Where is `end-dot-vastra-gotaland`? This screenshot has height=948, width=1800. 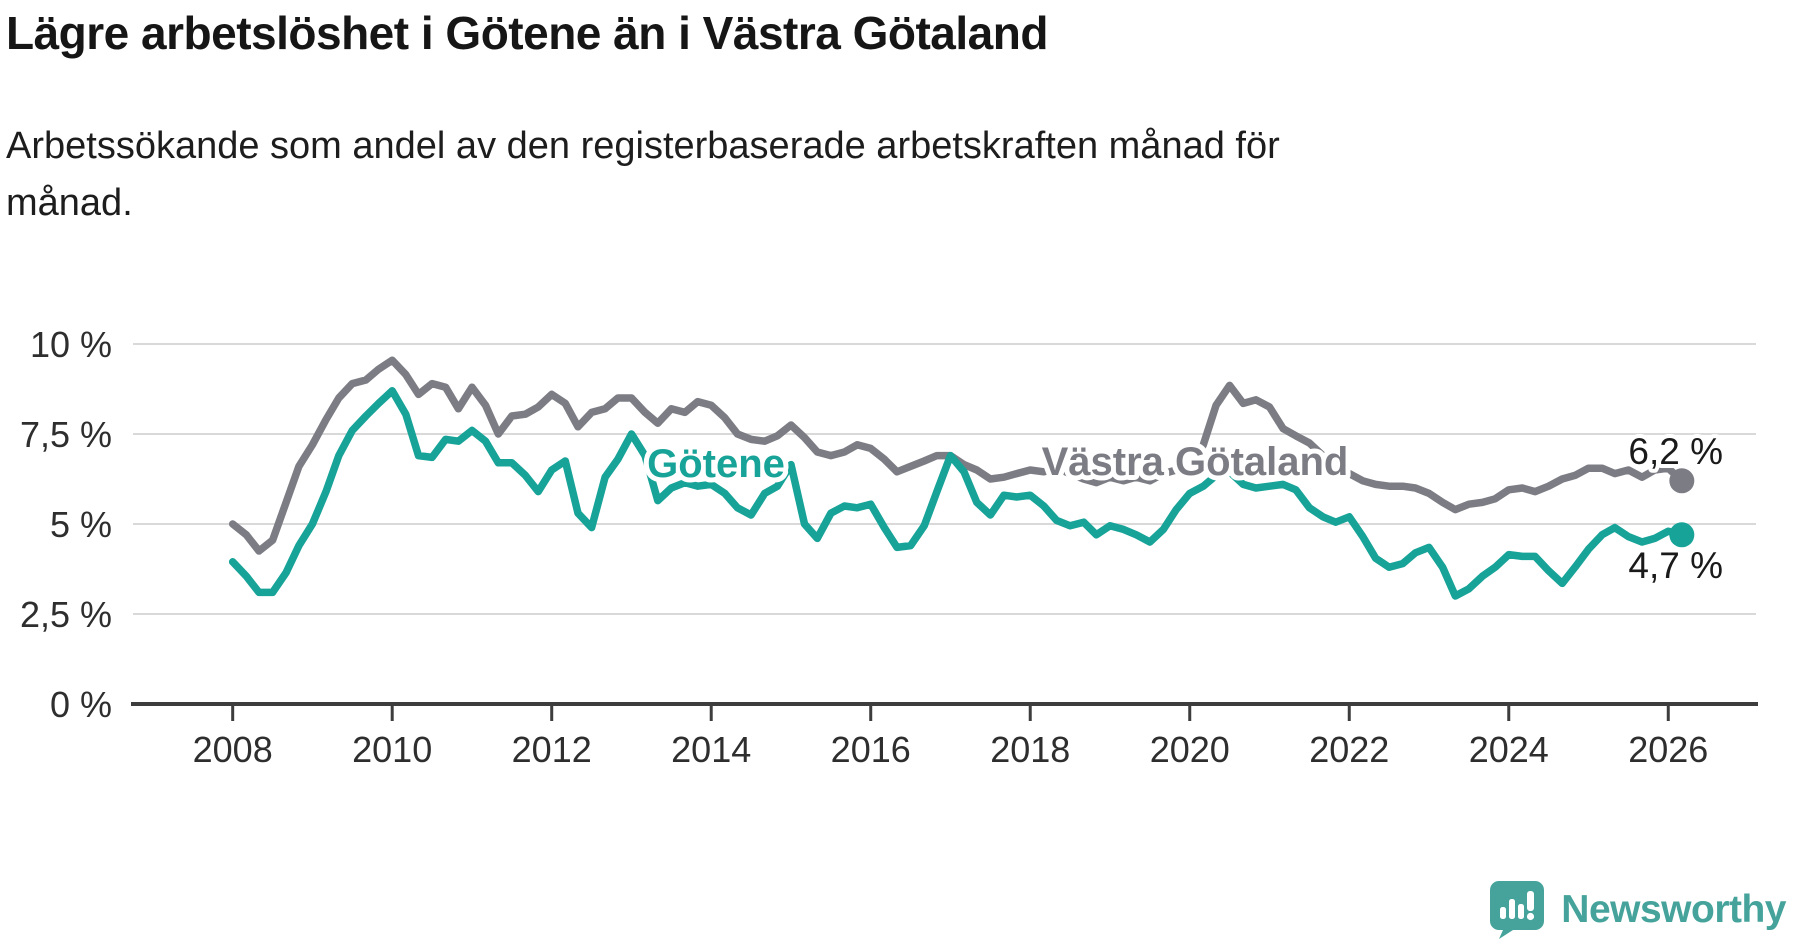
end-dot-vastra-gotaland is located at coordinates (1682, 481).